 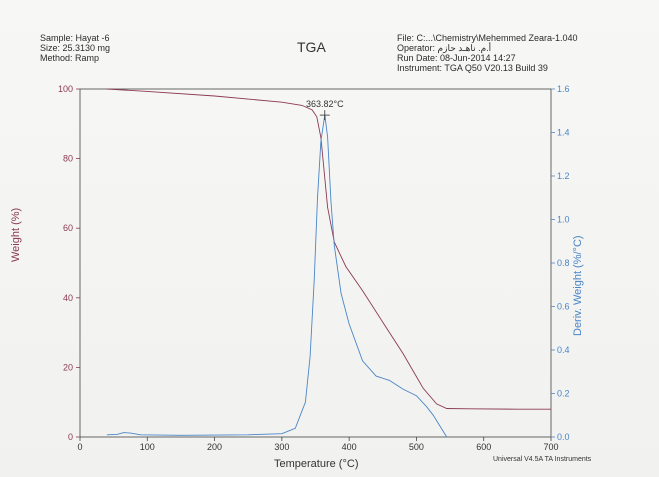 What do you see at coordinates (578, 285) in the screenshot?
I see `y-axis-label-deriv: Deriv. Weight (%/°C)` at bounding box center [578, 285].